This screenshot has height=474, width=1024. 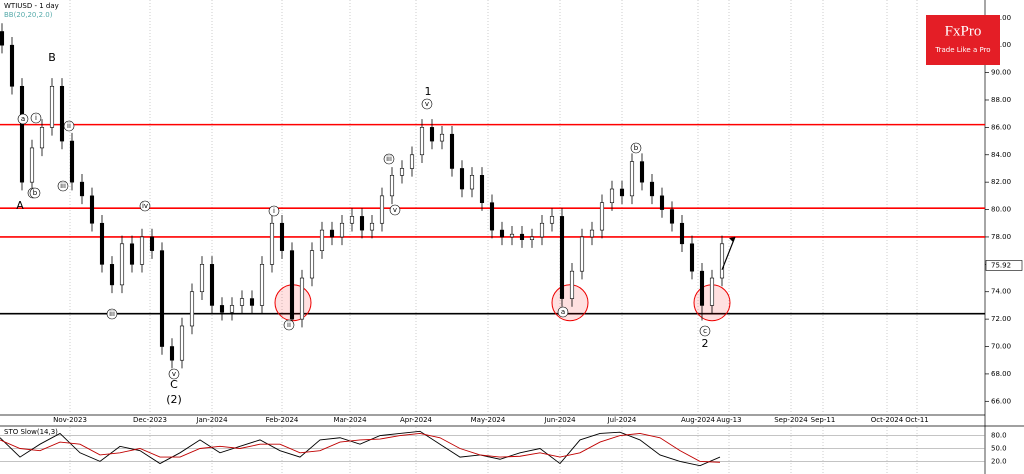 I want to click on x-tick-label: Nov-2023, so click(x=70, y=420).